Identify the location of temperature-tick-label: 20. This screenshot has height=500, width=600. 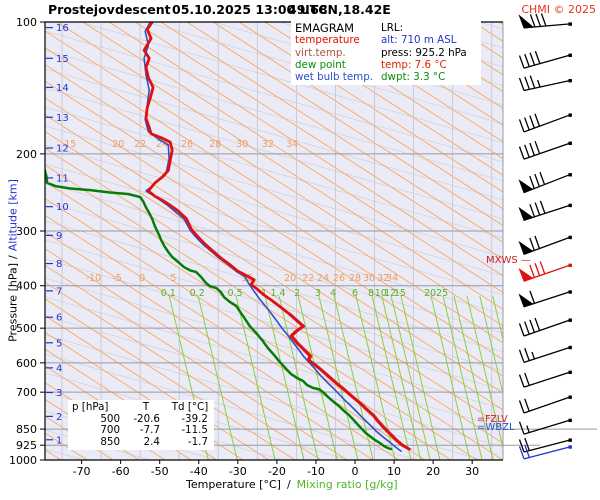
(433, 471).